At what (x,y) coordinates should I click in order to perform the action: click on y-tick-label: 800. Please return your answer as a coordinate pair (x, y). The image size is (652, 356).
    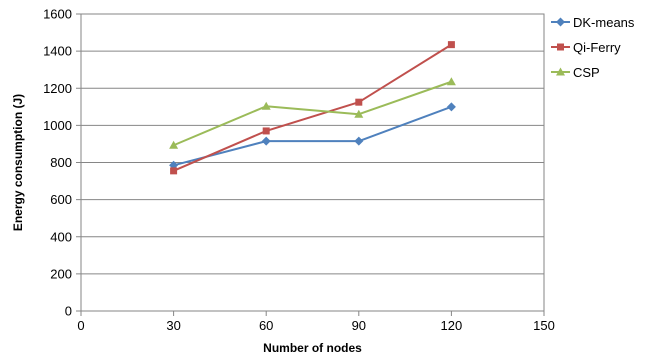
    Looking at the image, I should click on (61, 162).